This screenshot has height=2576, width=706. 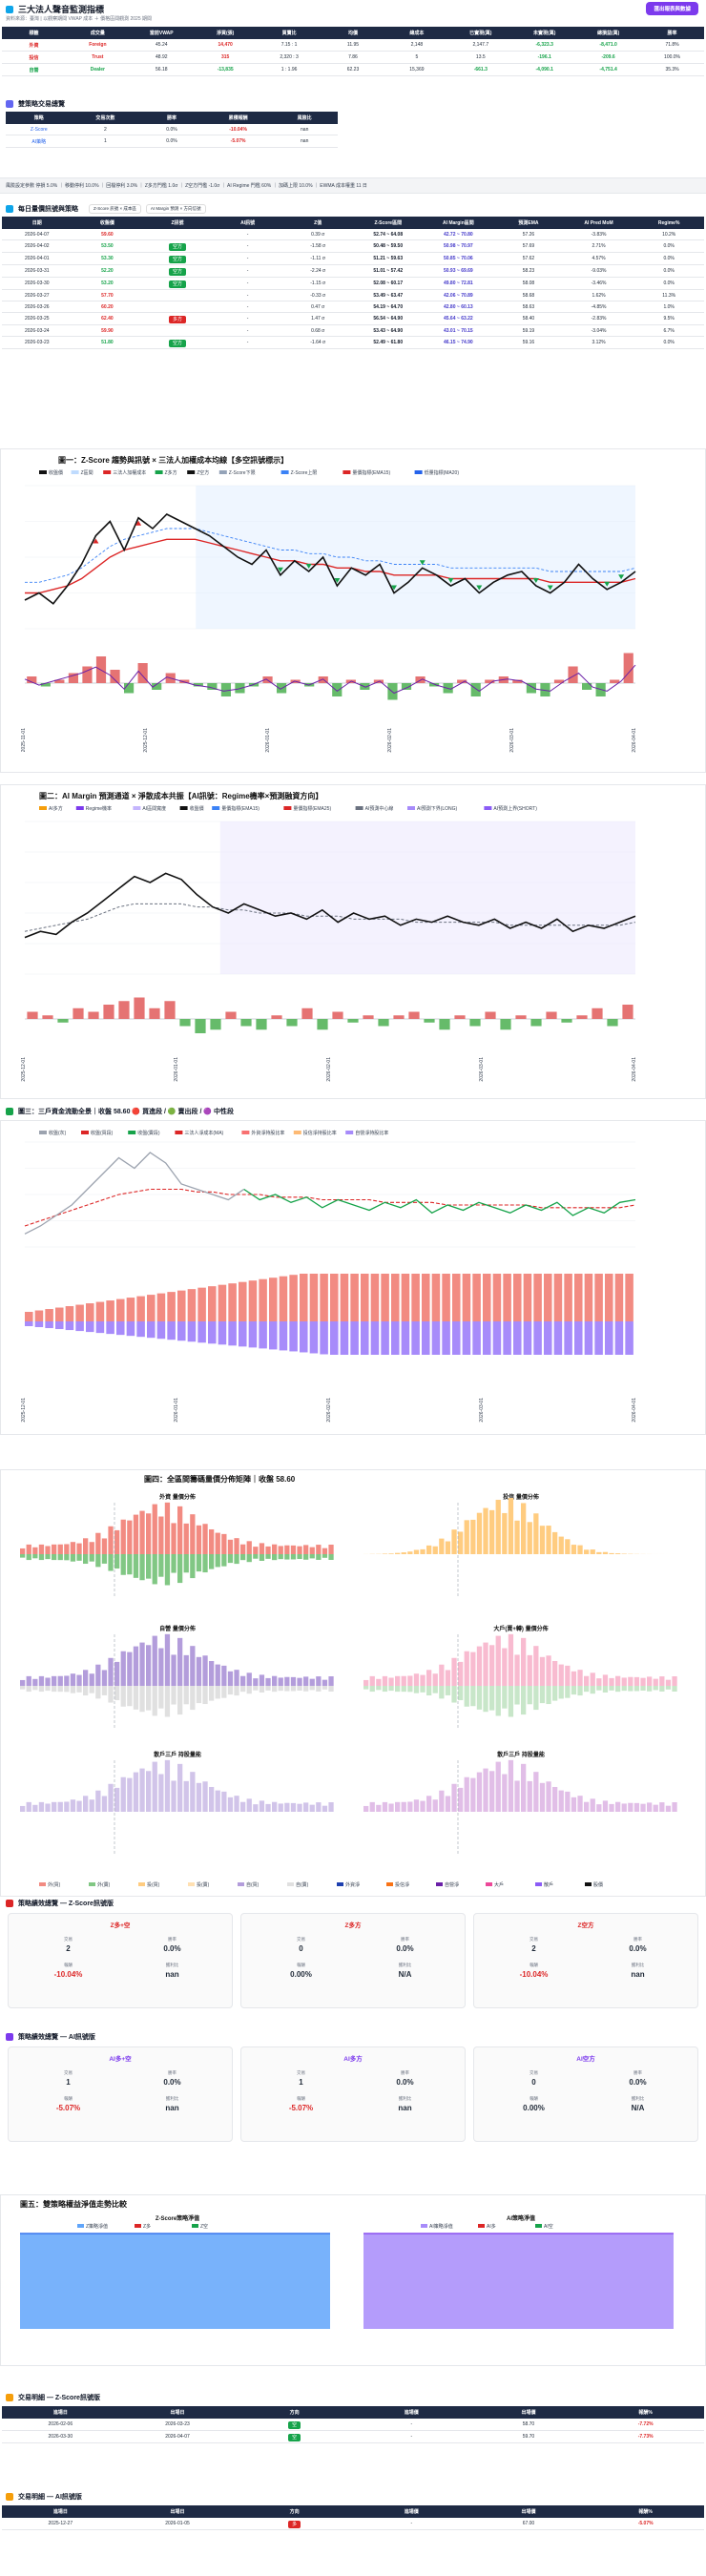 I want to click on cell-value: 2026-03-27, so click(x=38, y=295).